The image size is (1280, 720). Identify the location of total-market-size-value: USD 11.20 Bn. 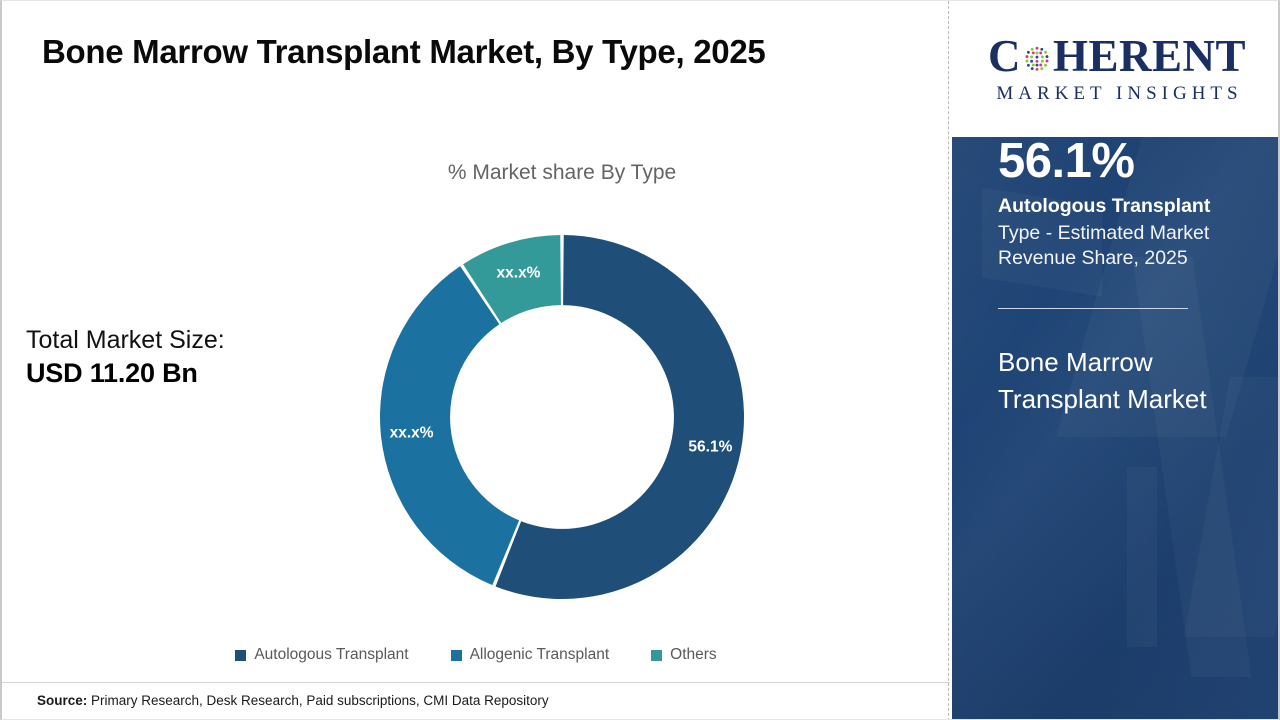
(112, 373).